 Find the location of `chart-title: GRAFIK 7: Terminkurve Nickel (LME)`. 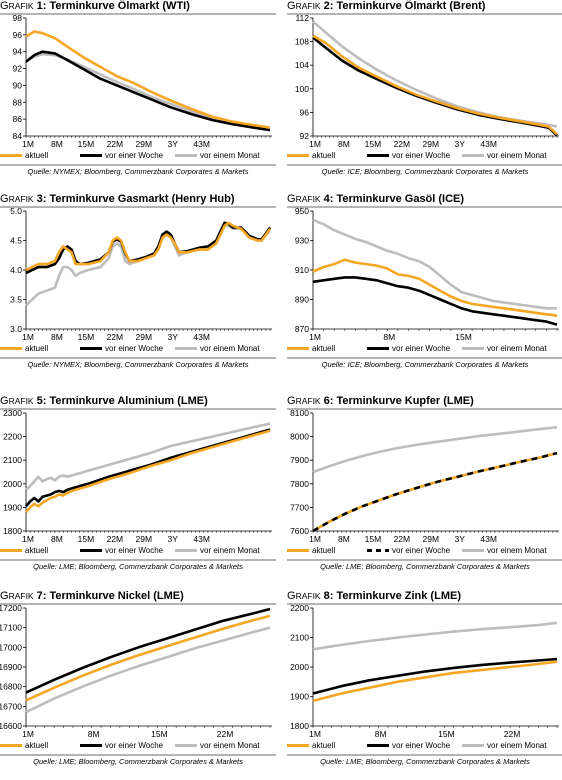

chart-title: GRAFIK 7: Terminkurve Nickel (LME) is located at coordinates (138, 596).